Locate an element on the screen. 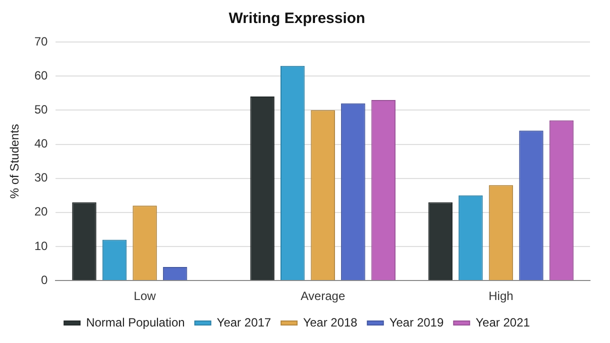 The height and width of the screenshot is (343, 610). y-tick-label: 60 is located at coordinates (41, 75).